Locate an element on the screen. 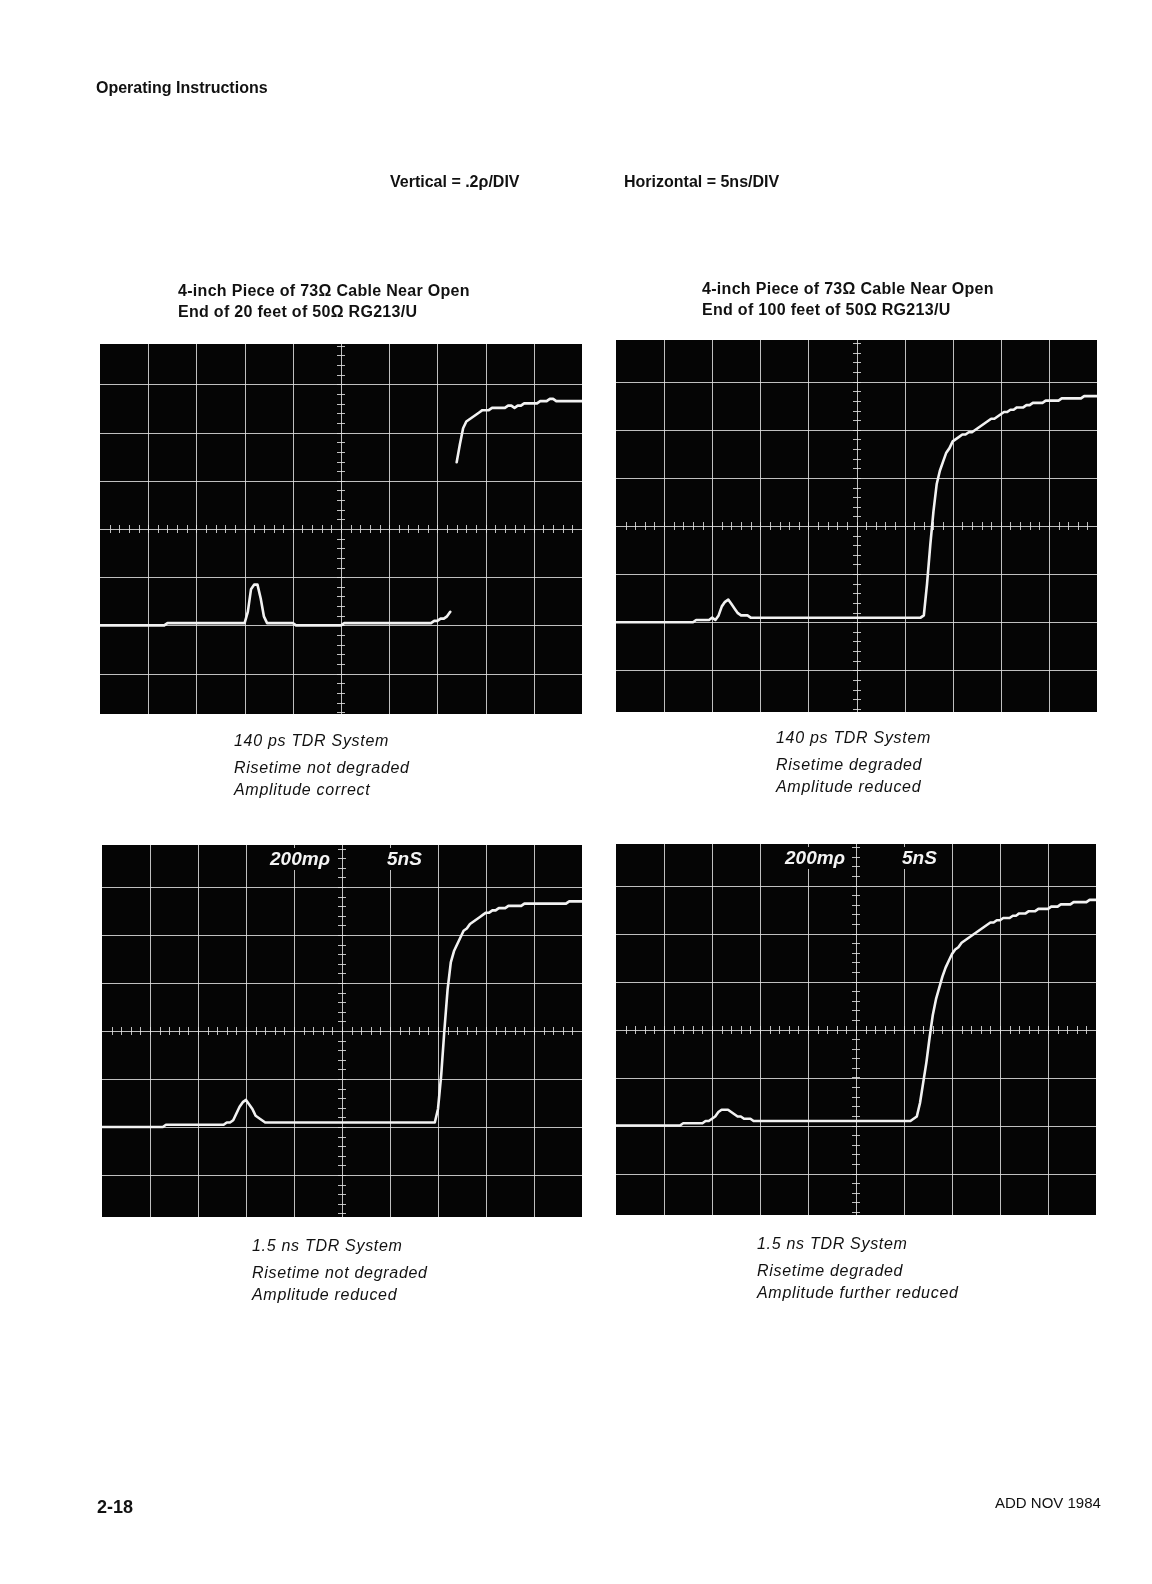 Image resolution: width=1152 pixels, height=1584 pixels. text: Operating Instructions is located at coordinates (182, 88).